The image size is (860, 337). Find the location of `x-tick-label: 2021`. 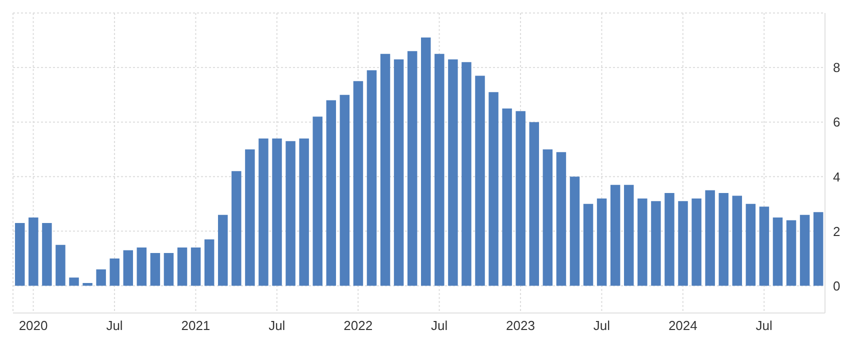

x-tick-label: 2021 is located at coordinates (195, 326).